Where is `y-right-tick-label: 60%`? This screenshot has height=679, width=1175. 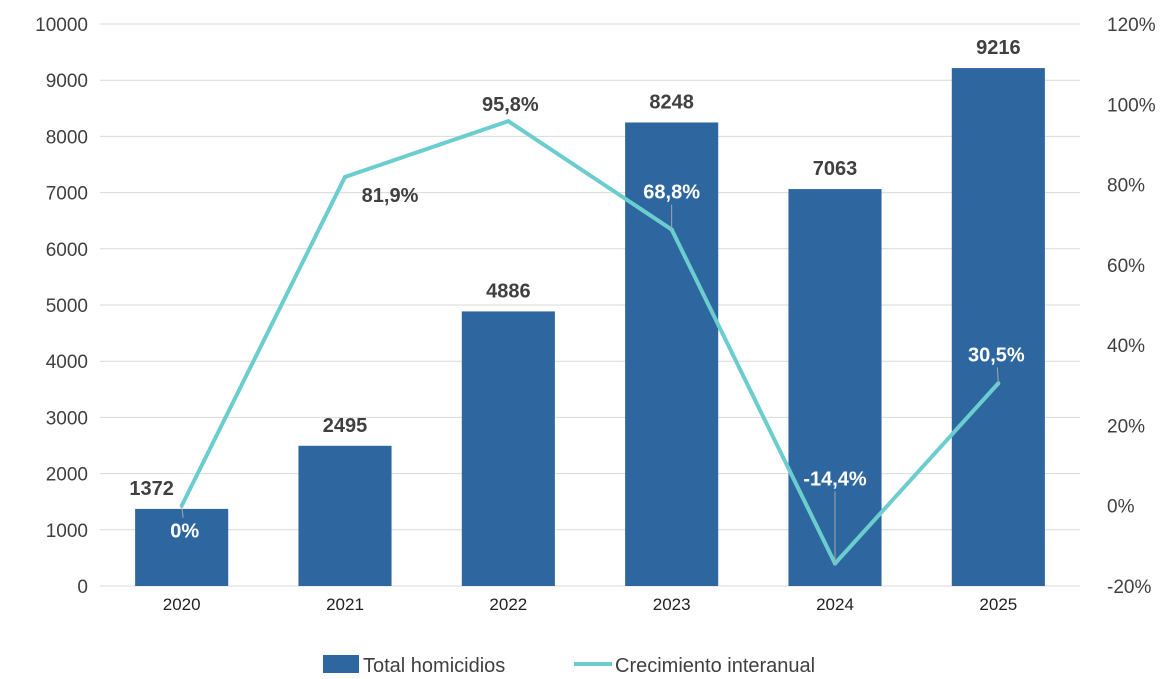
y-right-tick-label: 60% is located at coordinates (1126, 266).